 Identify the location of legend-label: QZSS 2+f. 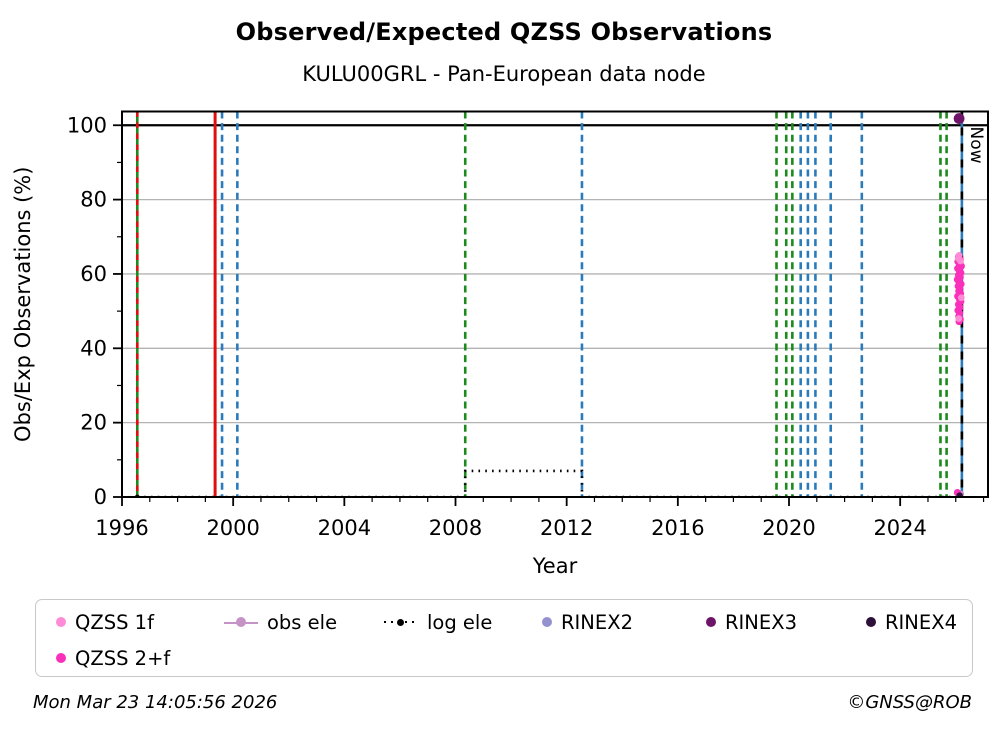
(123, 658).